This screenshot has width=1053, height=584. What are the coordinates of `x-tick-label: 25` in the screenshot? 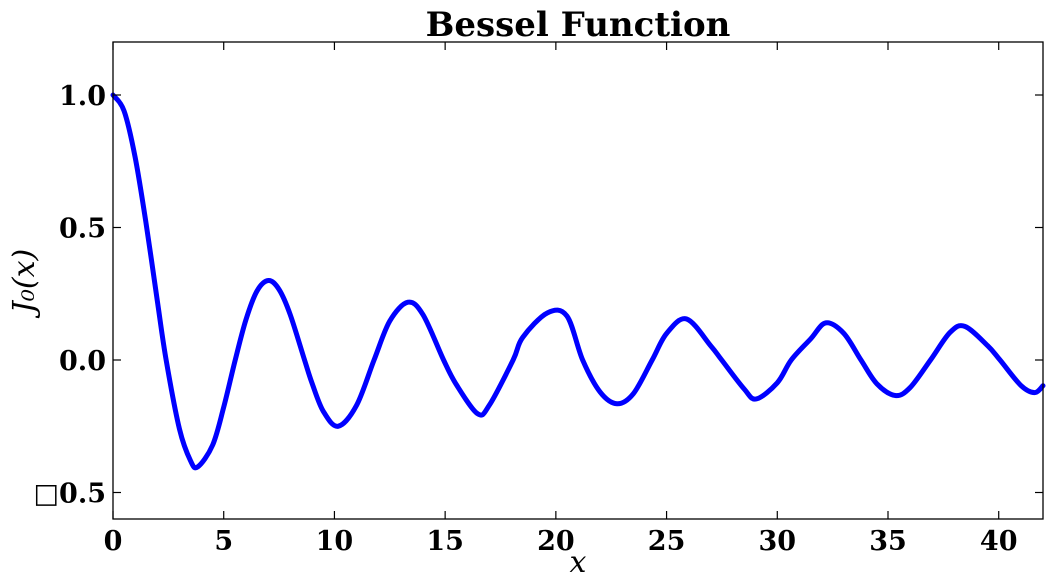 It's located at (667, 541).